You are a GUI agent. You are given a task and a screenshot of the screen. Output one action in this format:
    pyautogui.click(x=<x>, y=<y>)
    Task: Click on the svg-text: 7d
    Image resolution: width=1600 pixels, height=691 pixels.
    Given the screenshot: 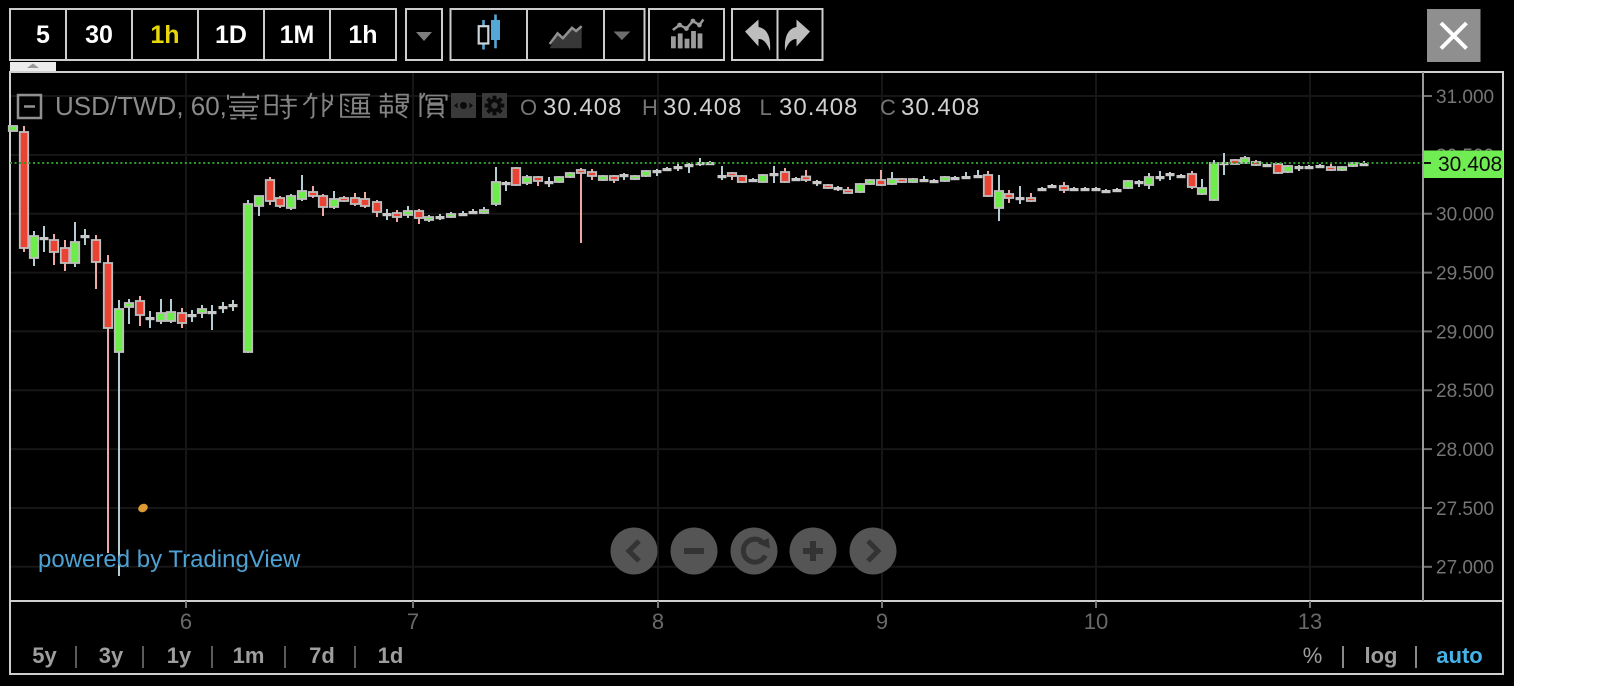 What is the action you would take?
    pyautogui.click(x=322, y=655)
    